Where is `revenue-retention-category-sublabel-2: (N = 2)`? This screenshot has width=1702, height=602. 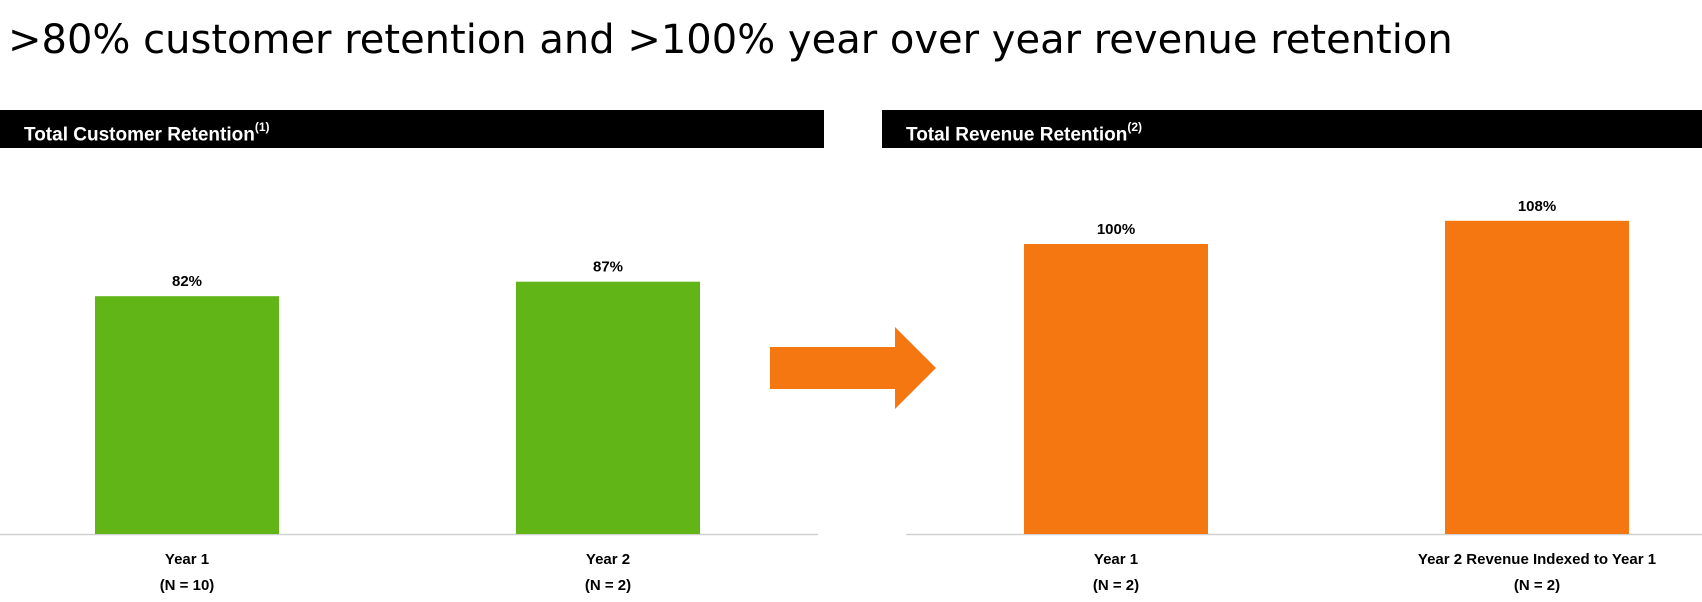
revenue-retention-category-sublabel-2: (N = 2) is located at coordinates (1537, 585).